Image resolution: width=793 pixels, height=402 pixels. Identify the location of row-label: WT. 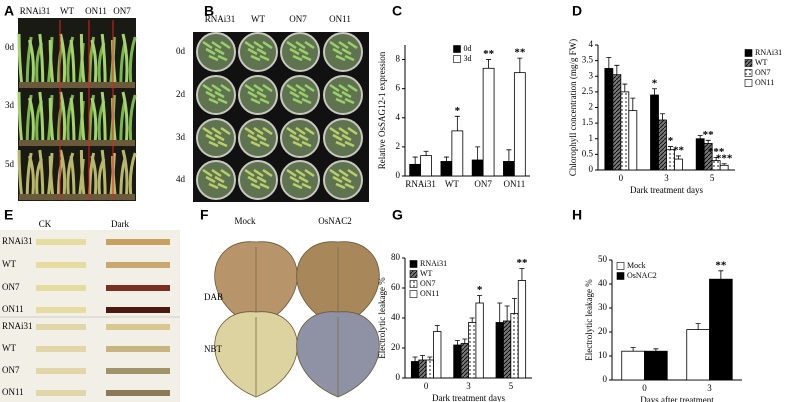
(9, 348).